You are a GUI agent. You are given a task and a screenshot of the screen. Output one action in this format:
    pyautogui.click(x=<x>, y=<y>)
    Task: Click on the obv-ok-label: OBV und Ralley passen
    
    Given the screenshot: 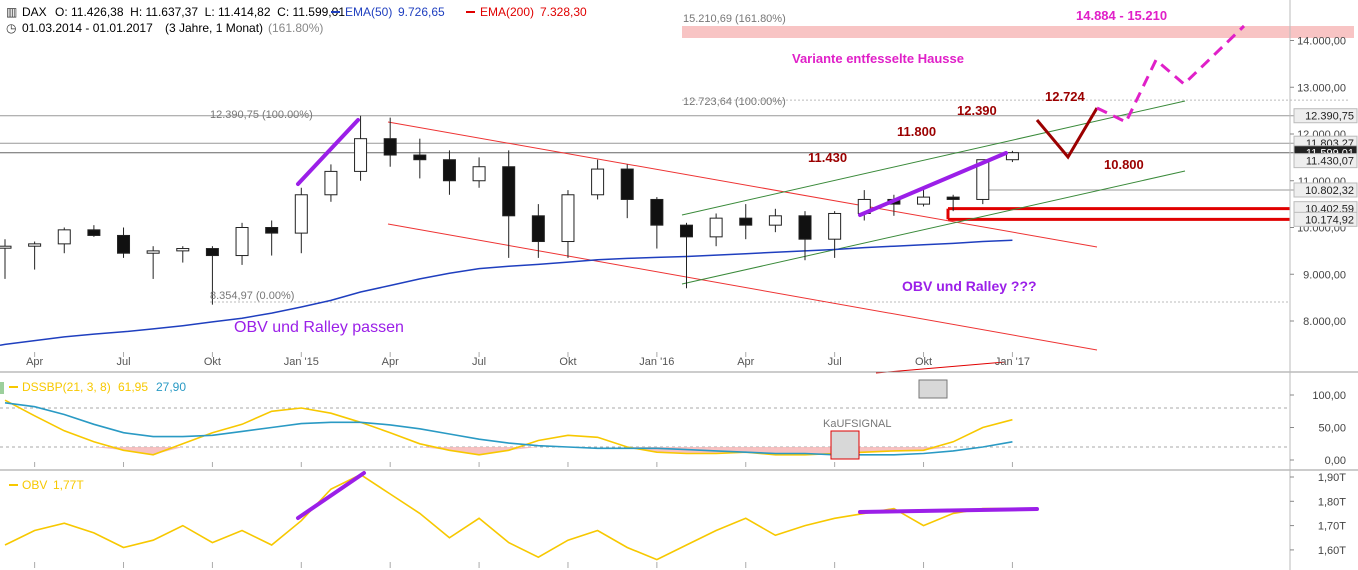 What is the action you would take?
    pyautogui.click(x=319, y=327)
    